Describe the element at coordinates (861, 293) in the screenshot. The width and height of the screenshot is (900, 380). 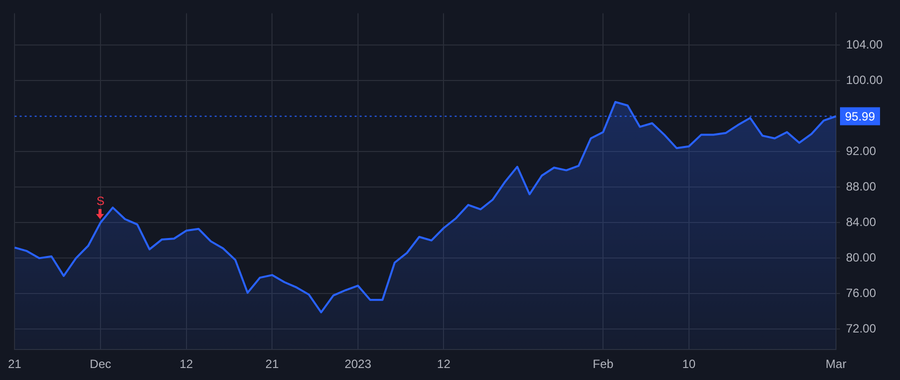
I see `y-tick-label: 76.00` at that location.